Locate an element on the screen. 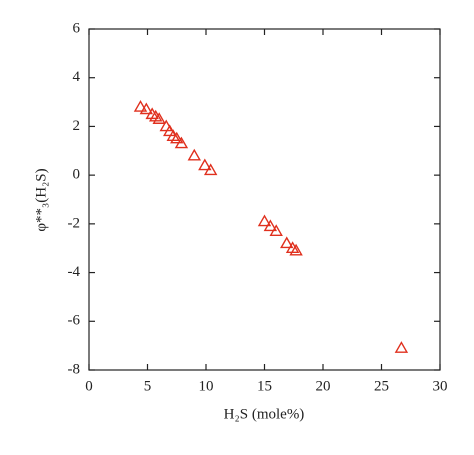 Image resolution: width=474 pixels, height=455 pixels. y-tick-label: 6 is located at coordinates (77, 28).